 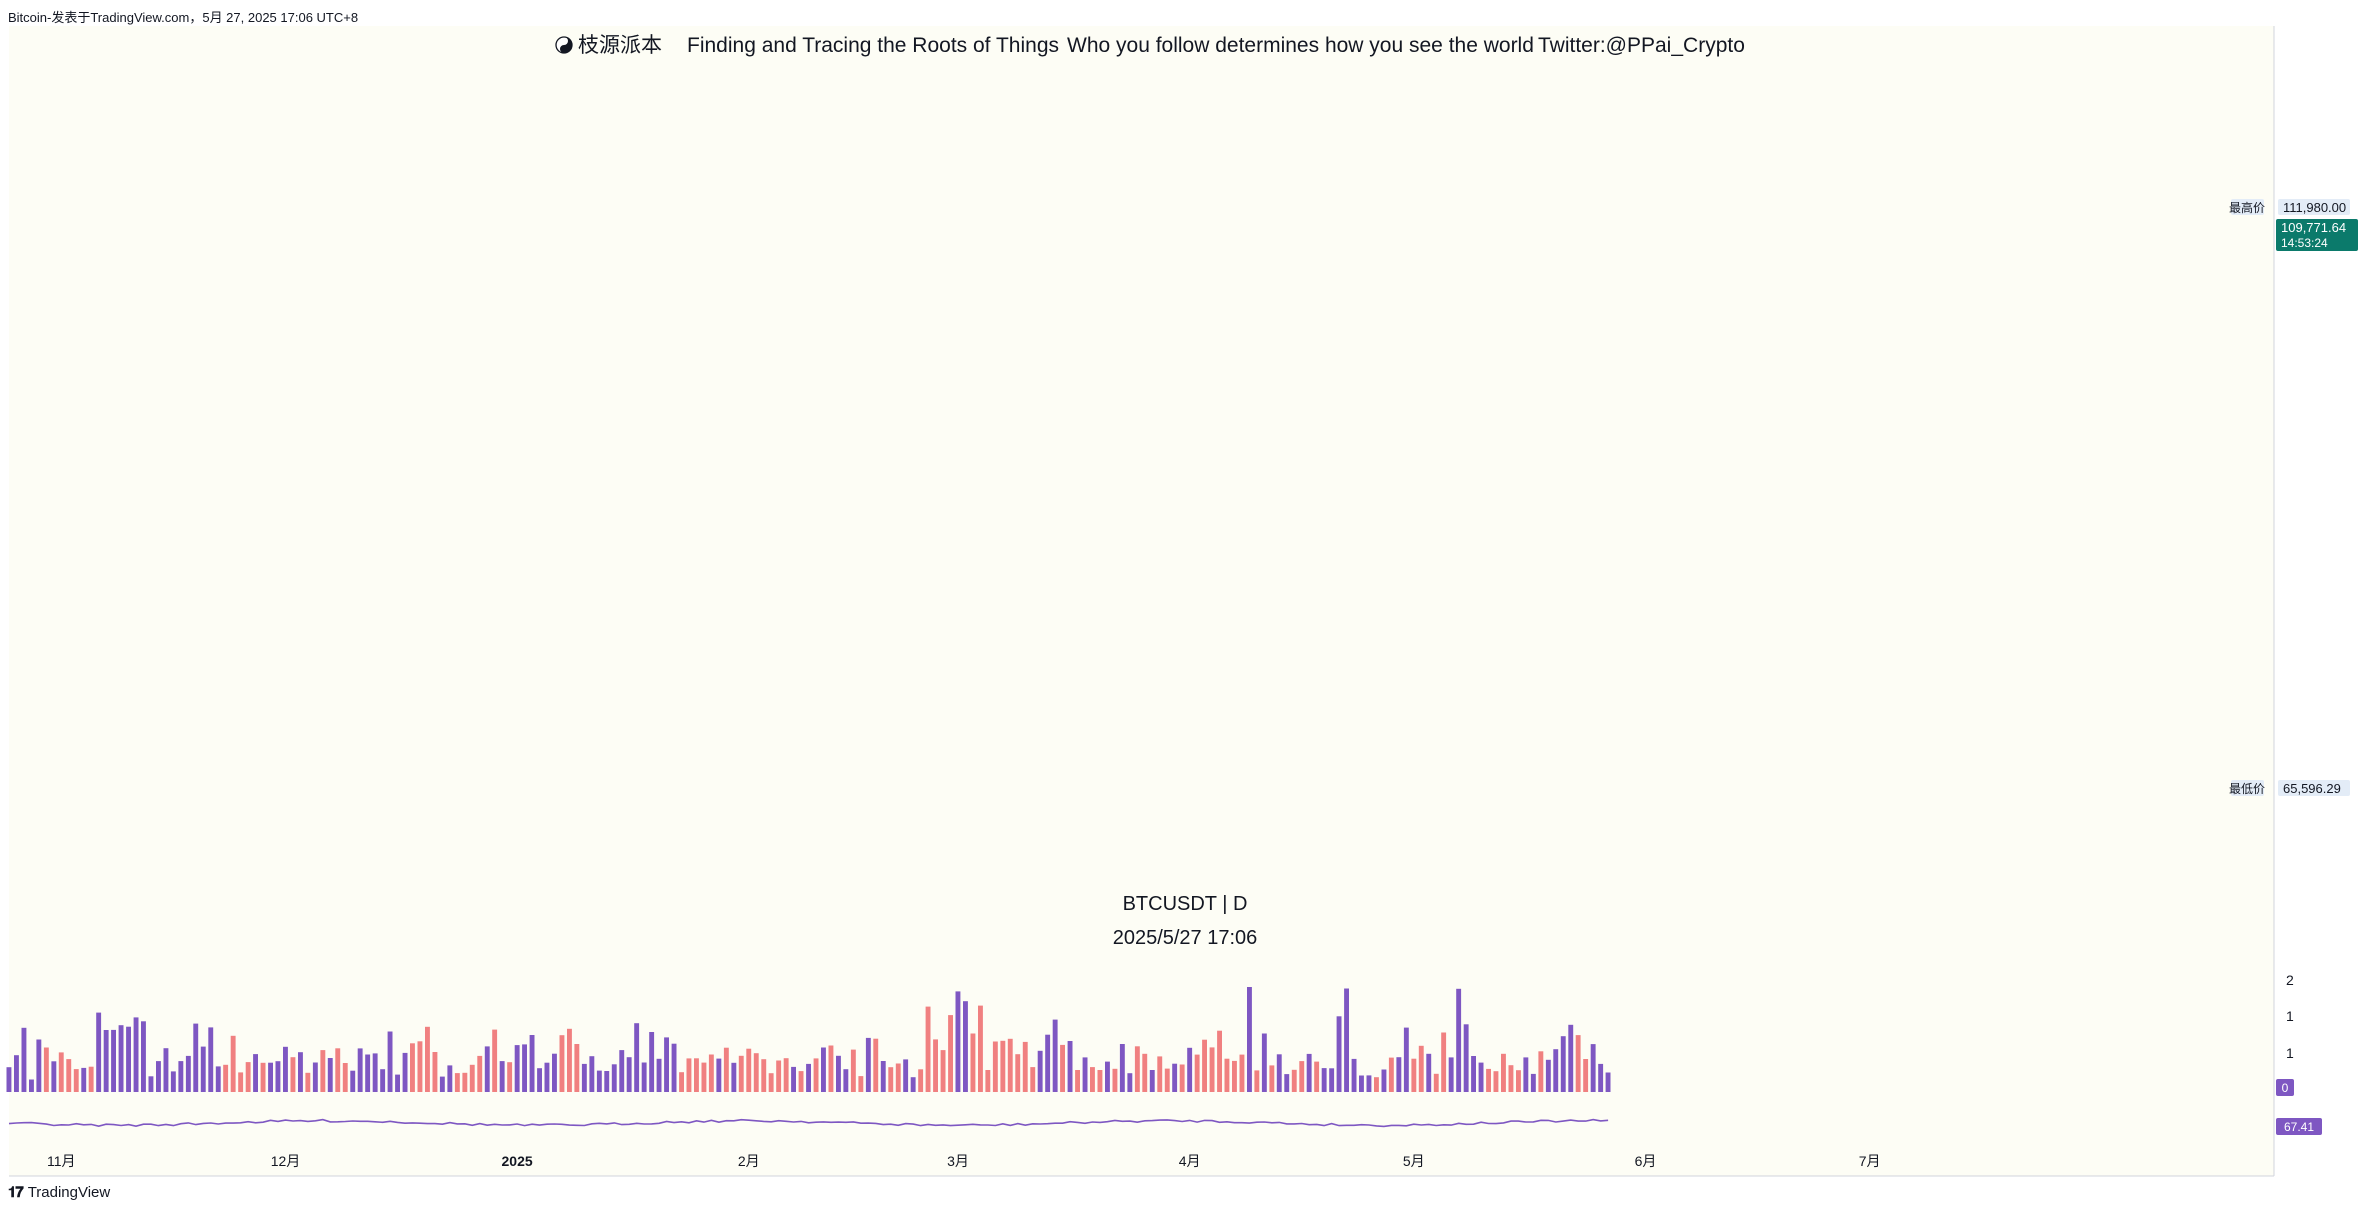 I want to click on oscillator-axis: 67.41, so click(x=2299, y=1126).